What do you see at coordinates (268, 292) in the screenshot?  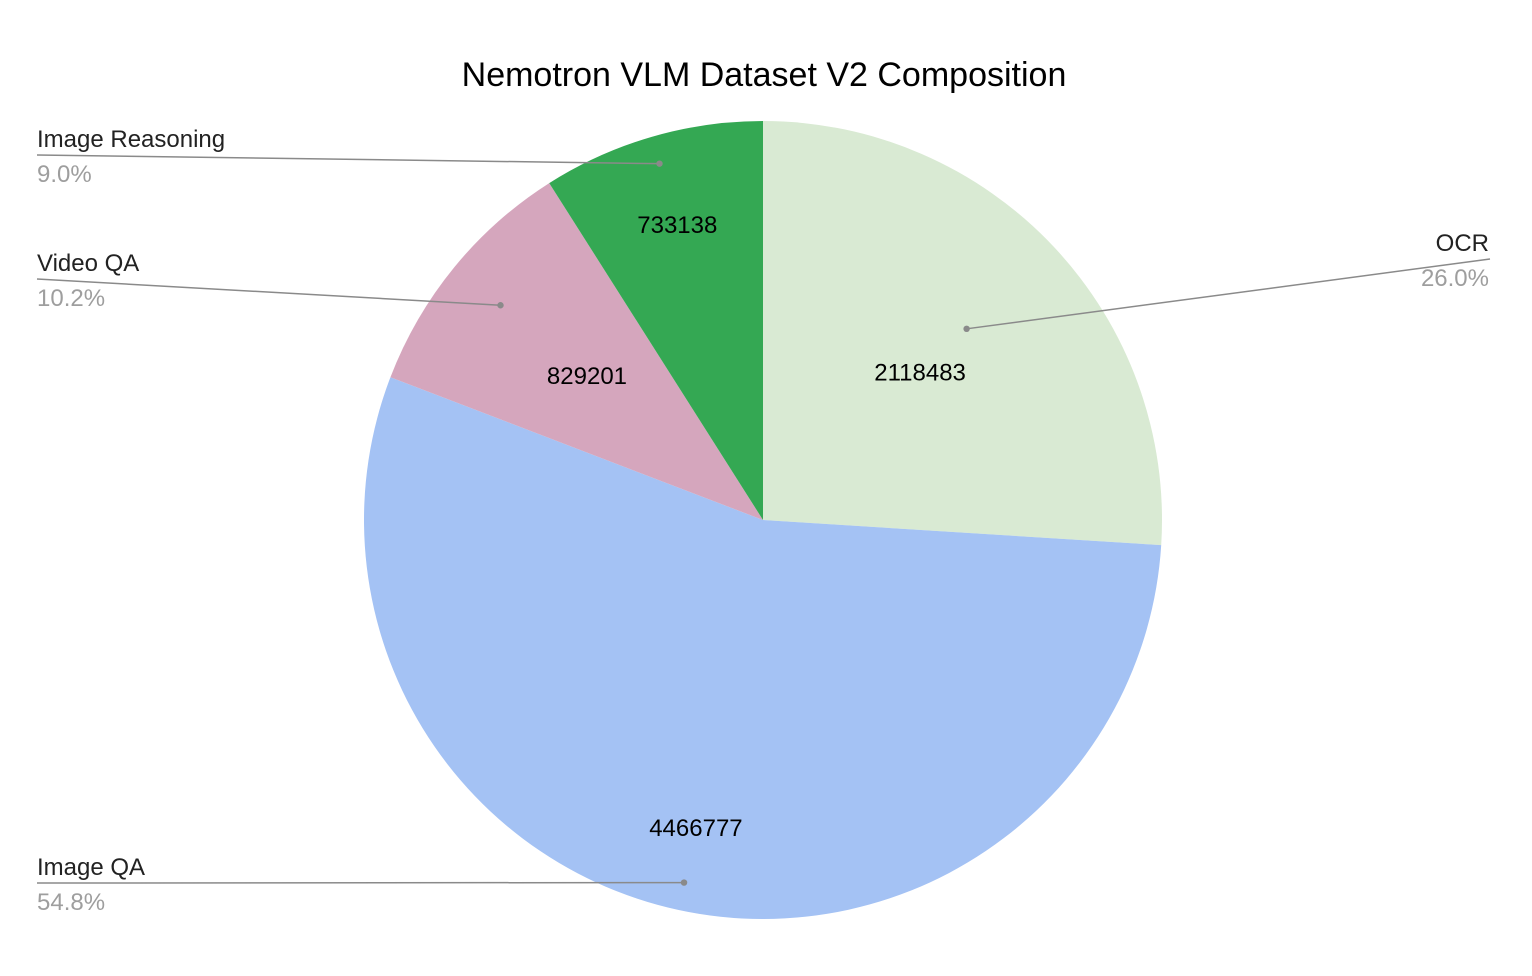 I see `leader-line-video-qa` at bounding box center [268, 292].